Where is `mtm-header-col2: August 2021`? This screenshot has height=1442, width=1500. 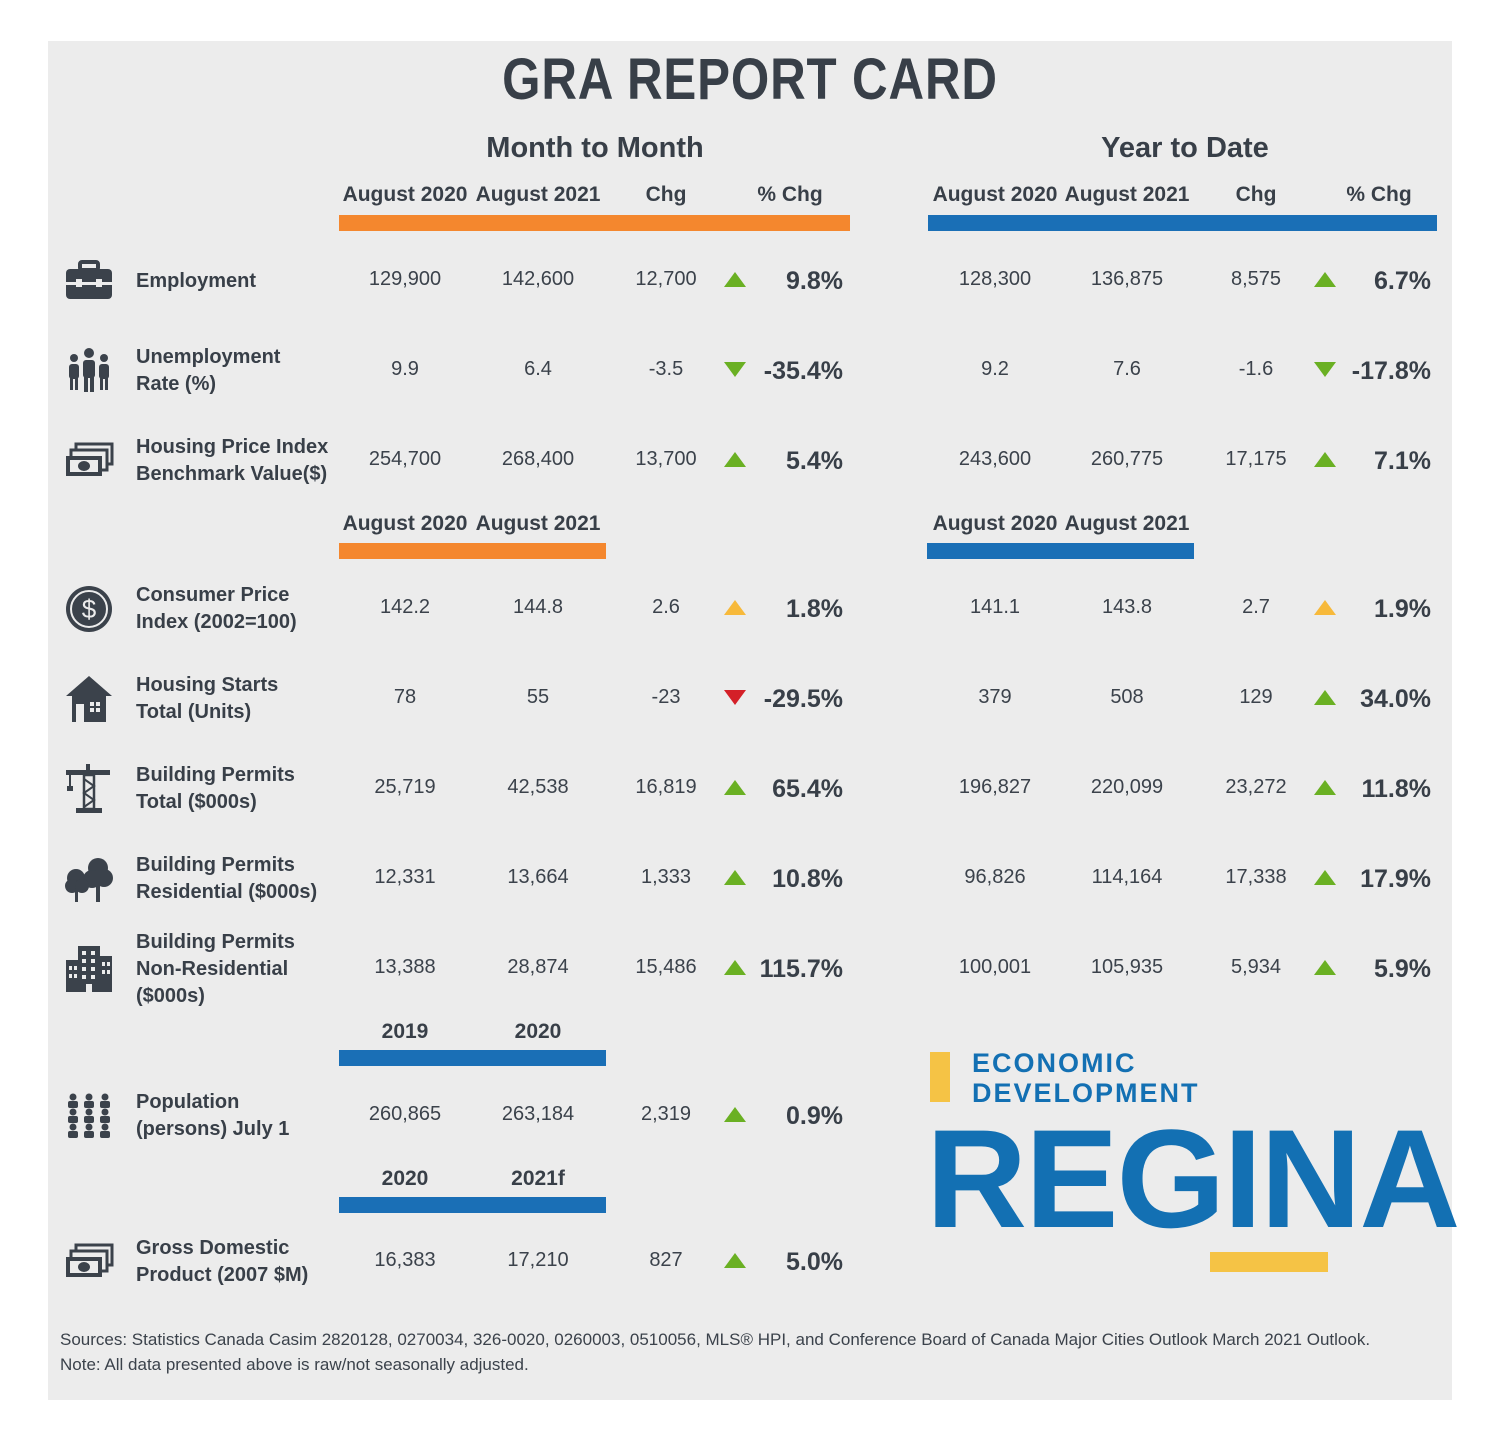
mtm-header-col2: August 2021 is located at coordinates (538, 194).